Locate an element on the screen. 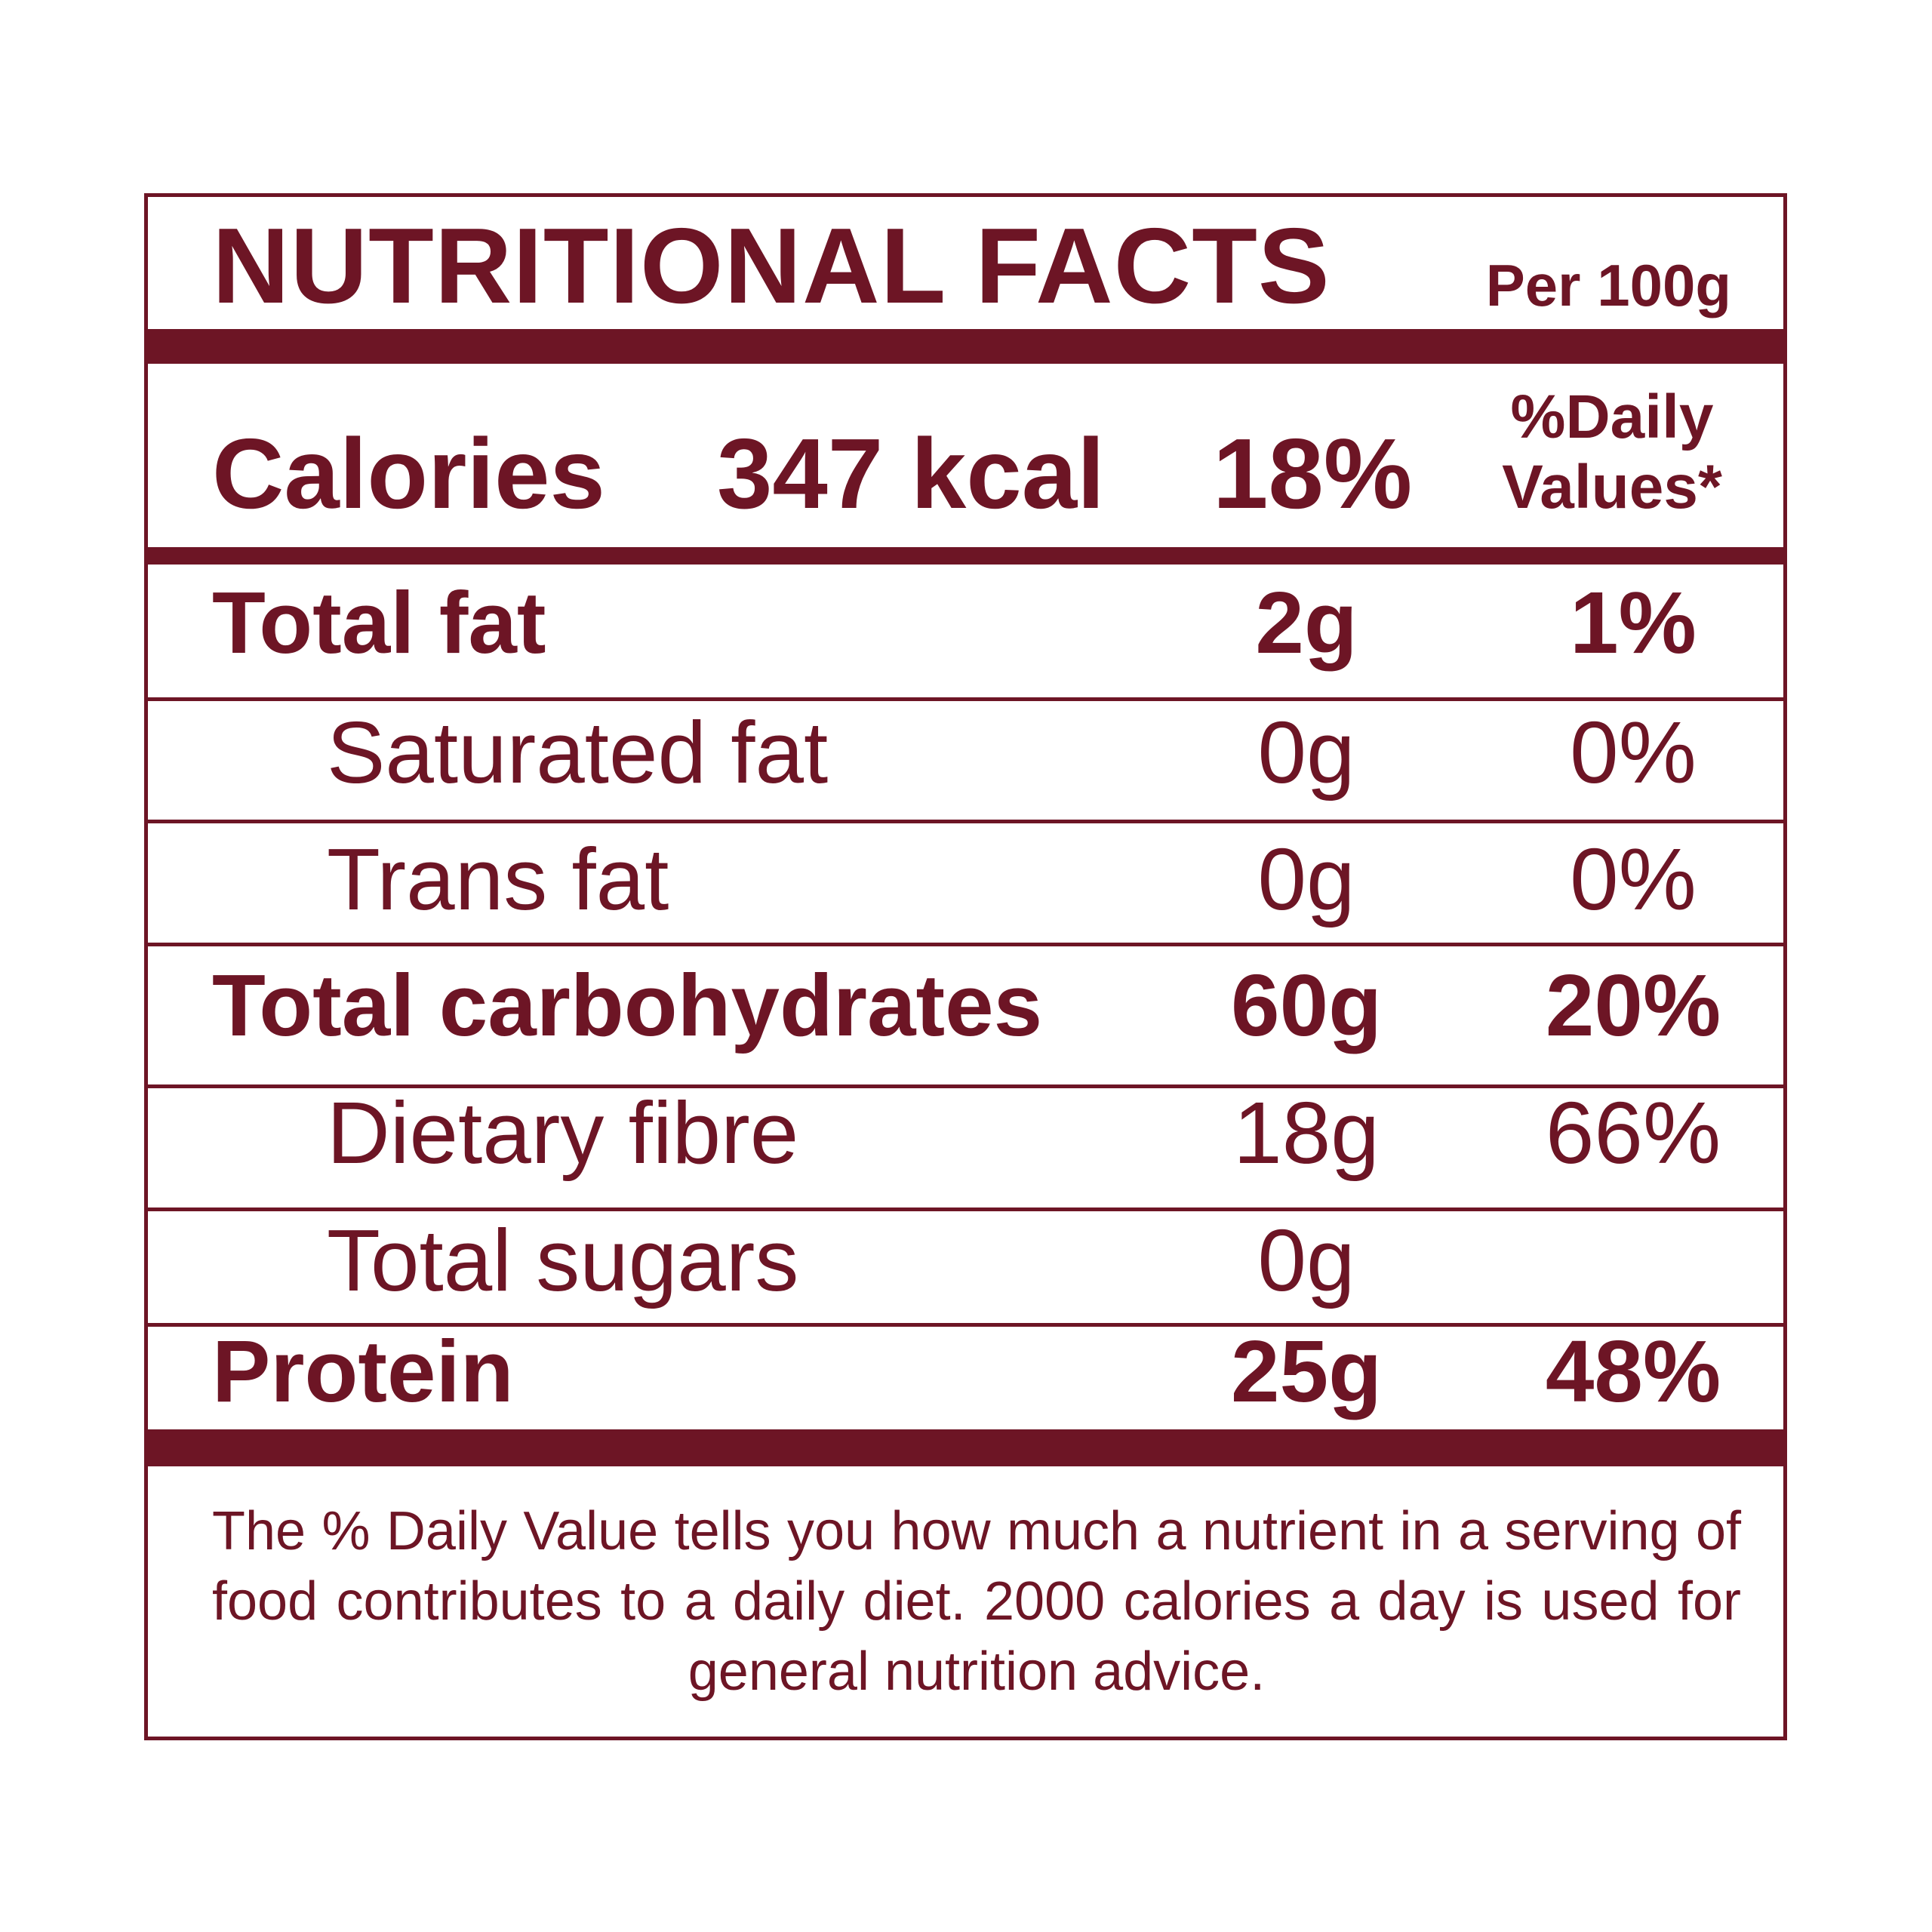  calories-amount: 347 kcal is located at coordinates (911, 474).